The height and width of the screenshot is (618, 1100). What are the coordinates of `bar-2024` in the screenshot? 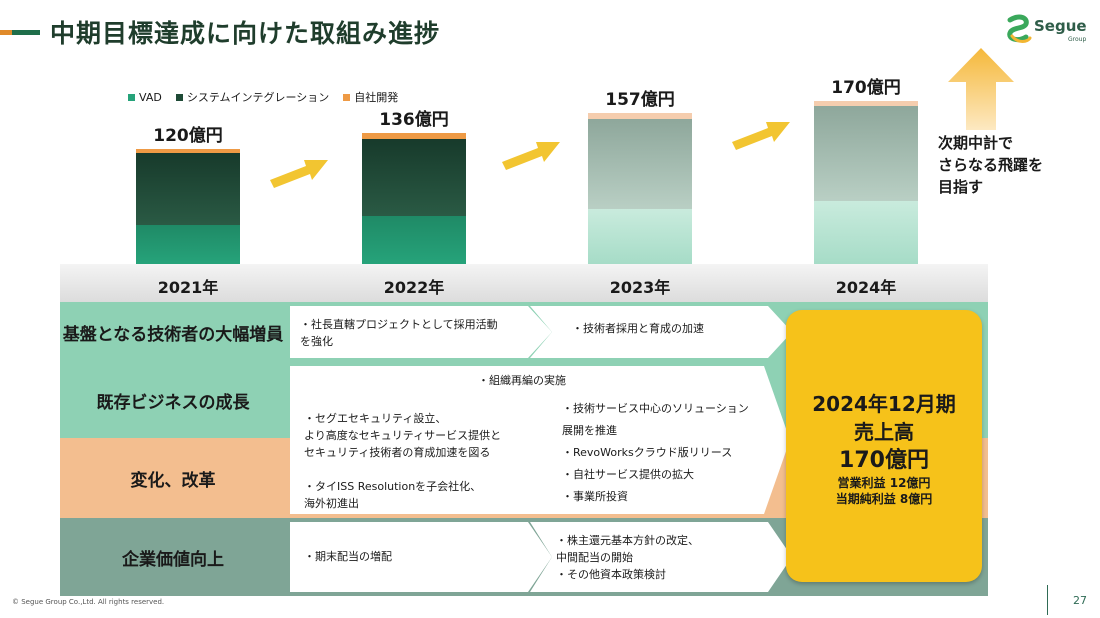 It's located at (866, 182).